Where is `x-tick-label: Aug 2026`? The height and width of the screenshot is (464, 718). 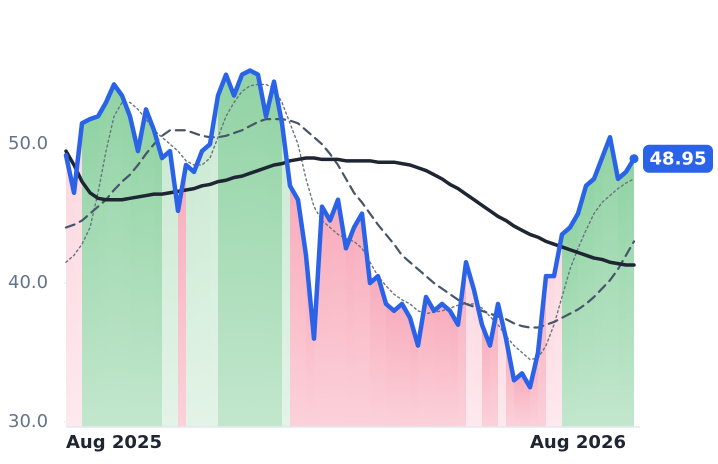 x-tick-label: Aug 2026 is located at coordinates (578, 442).